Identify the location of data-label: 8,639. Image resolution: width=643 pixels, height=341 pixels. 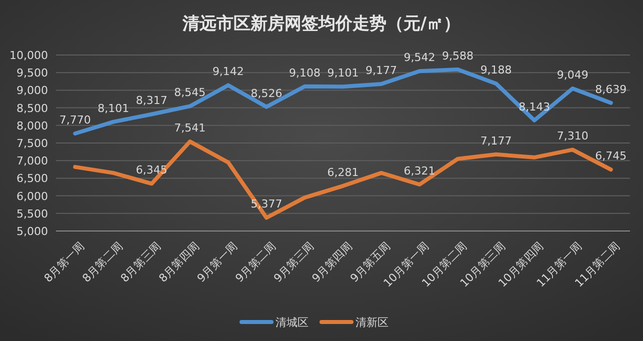
(611, 89).